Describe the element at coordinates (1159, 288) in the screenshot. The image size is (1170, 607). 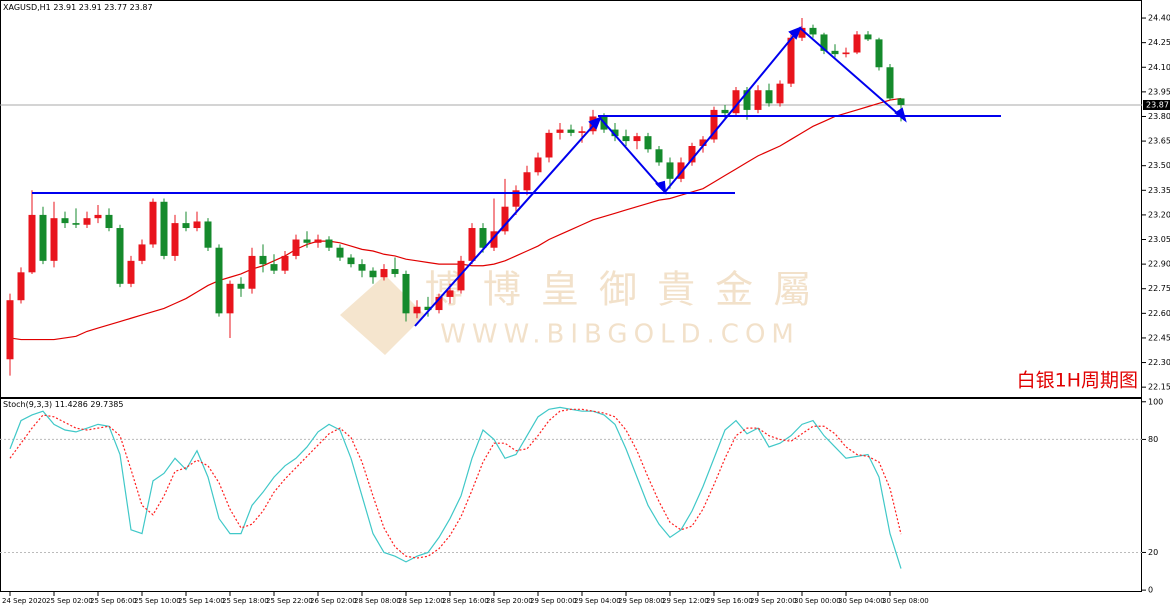
I see `y-tick-label: 22.75` at that location.